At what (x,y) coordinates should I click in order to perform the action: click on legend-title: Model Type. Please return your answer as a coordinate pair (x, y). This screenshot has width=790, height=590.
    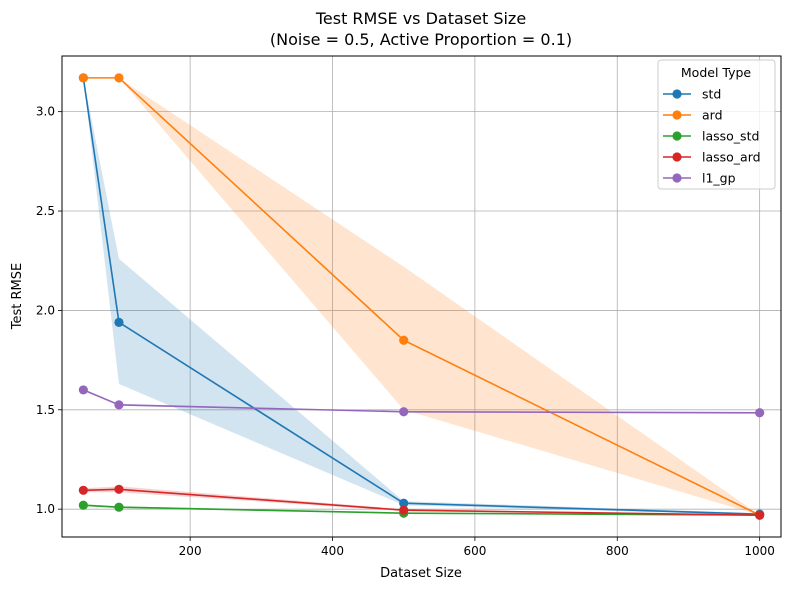
    Looking at the image, I should click on (716, 72).